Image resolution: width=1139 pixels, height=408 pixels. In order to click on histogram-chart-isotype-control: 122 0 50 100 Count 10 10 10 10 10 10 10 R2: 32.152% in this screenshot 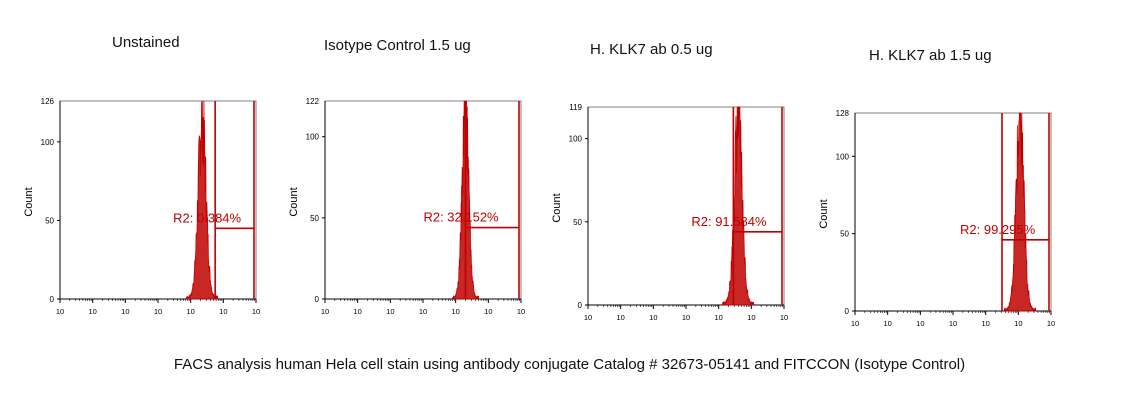, I will do `click(406, 206)`.